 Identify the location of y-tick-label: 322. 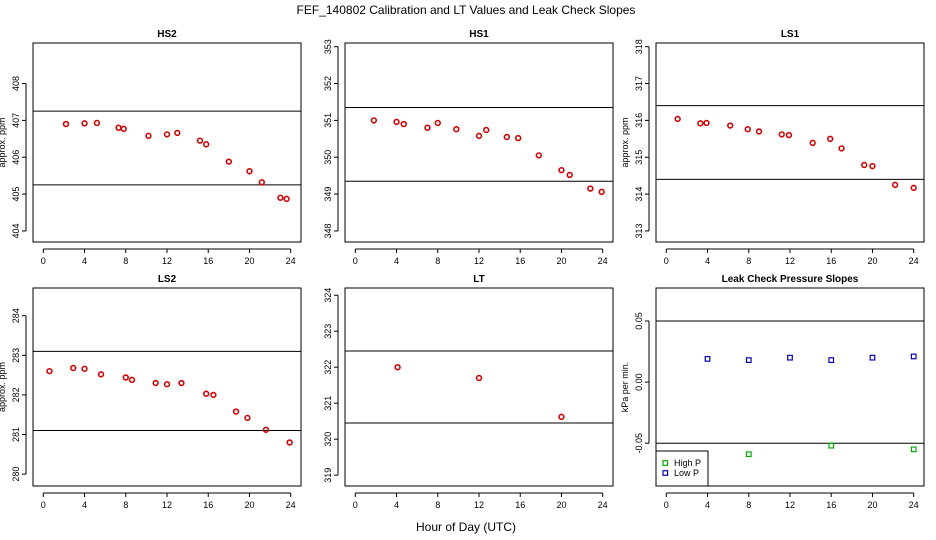
(328, 367).